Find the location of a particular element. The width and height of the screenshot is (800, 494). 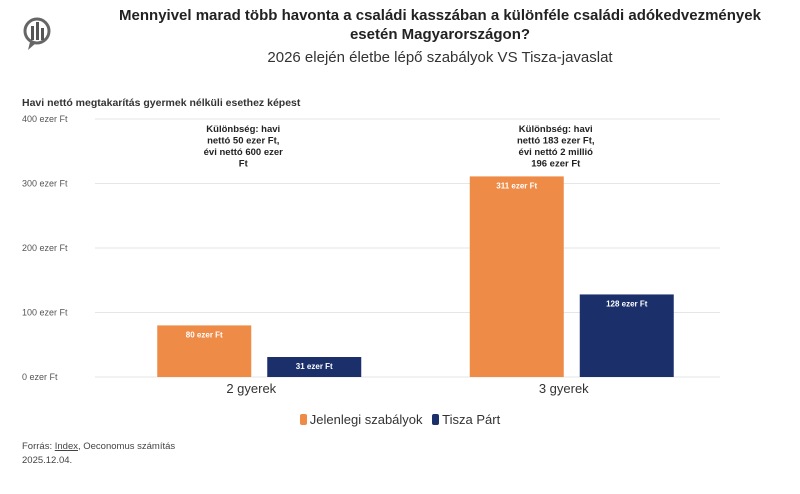

data-label: 311 ezer Ft is located at coordinates (516, 185).